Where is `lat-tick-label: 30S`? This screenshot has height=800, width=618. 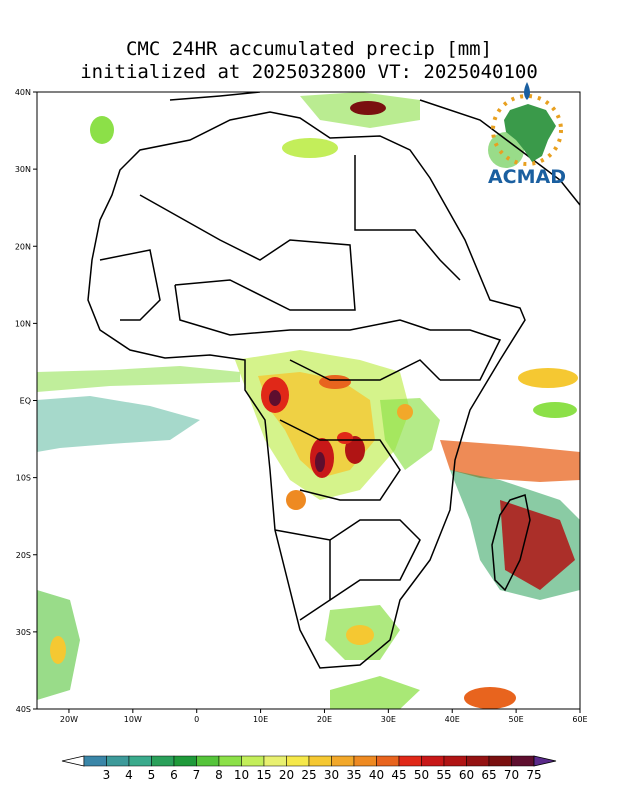
lat-tick-label: 30S is located at coordinates (23, 632).